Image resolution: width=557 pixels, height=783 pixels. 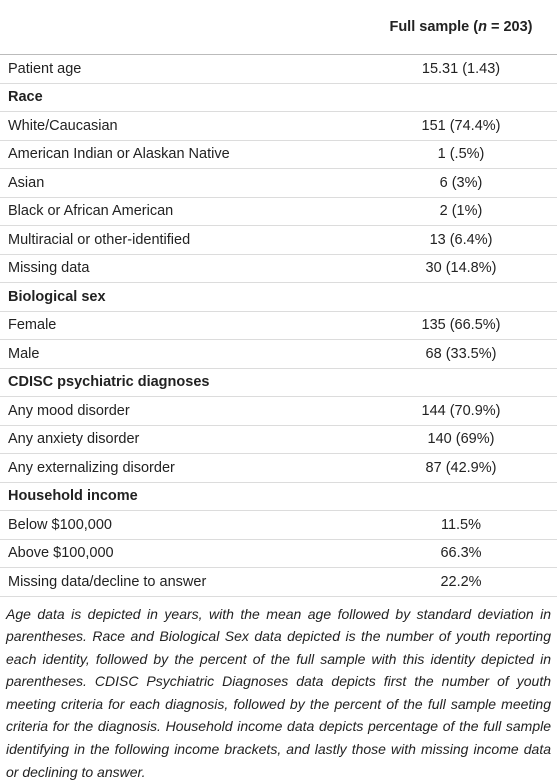 I want to click on row-label: Biological sex, so click(x=182, y=297).